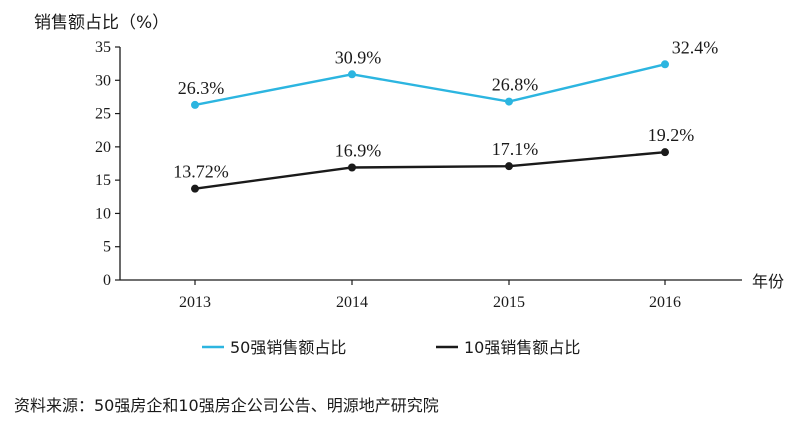  What do you see at coordinates (358, 57) in the screenshot?
I see `data-label: 30.9%` at bounding box center [358, 57].